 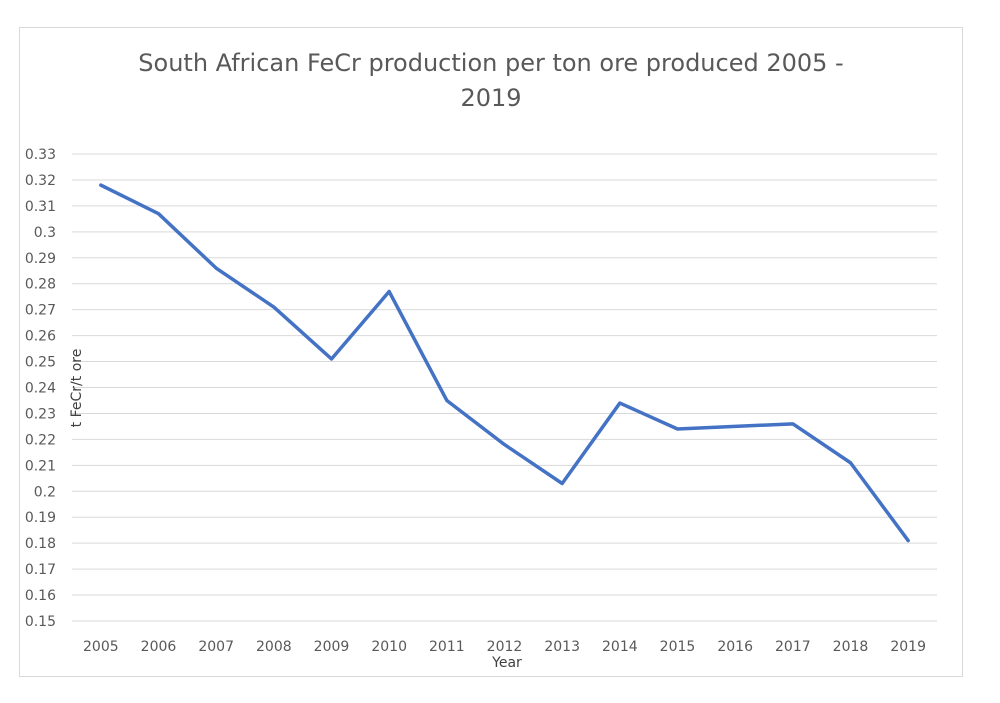 What do you see at coordinates (908, 541) in the screenshot?
I see `data-point-2019` at bounding box center [908, 541].